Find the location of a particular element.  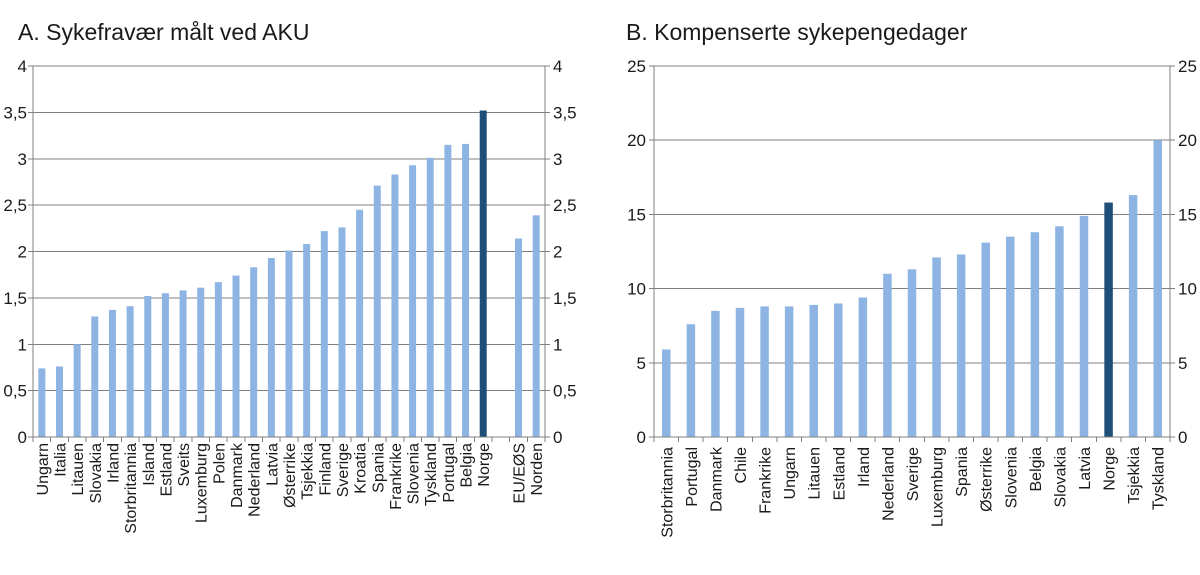

y-tick-label-right: 2,5 is located at coordinates (565, 205).